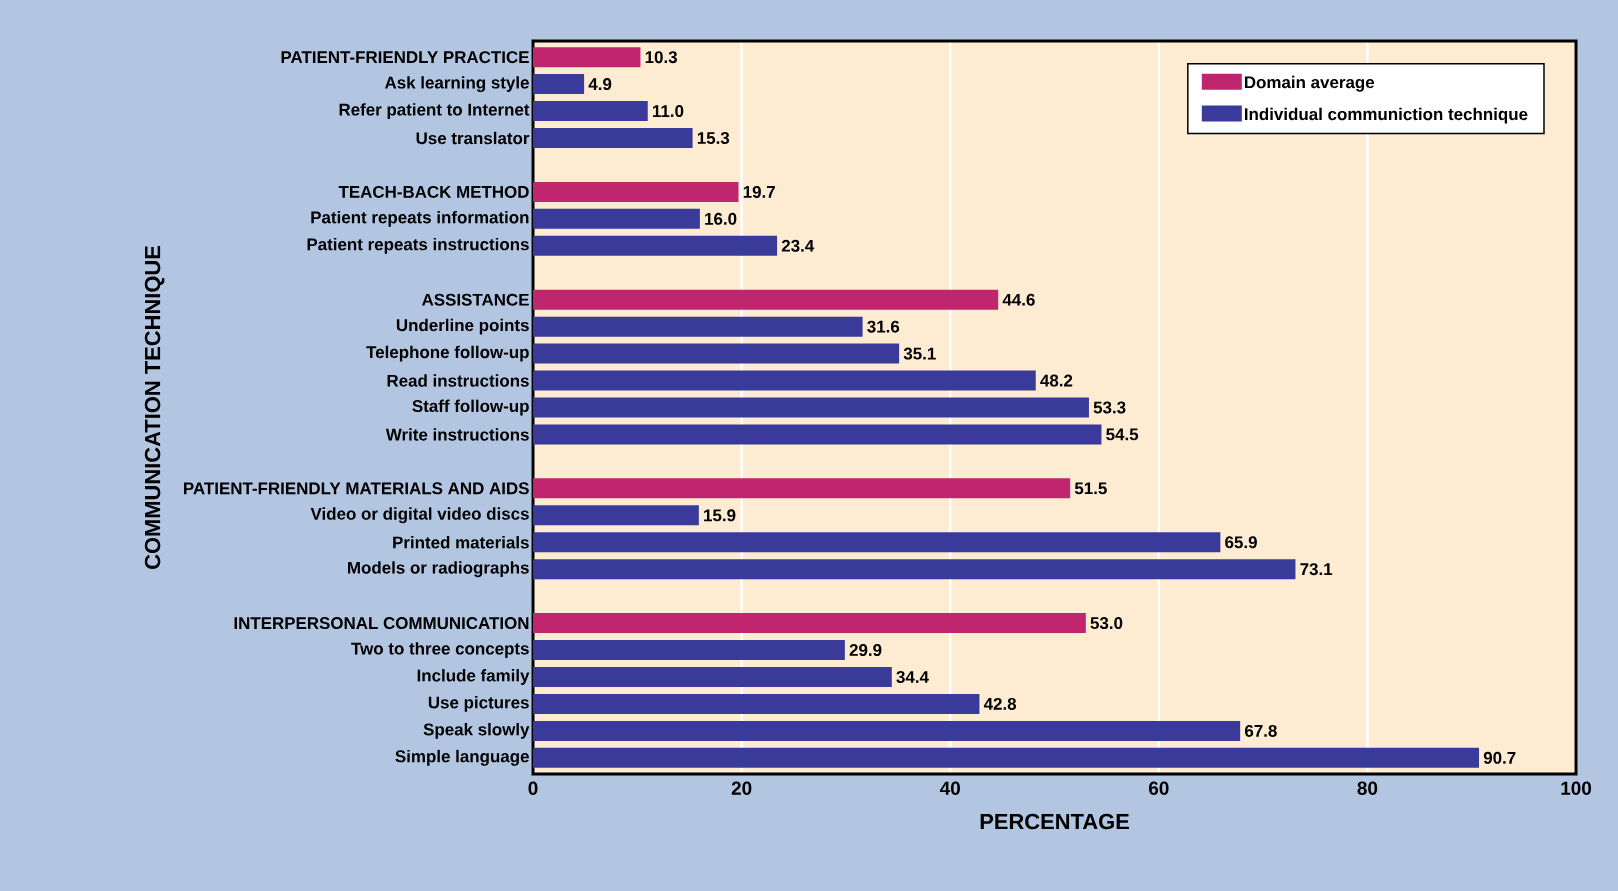 The image size is (1618, 891). What do you see at coordinates (1158, 788) in the screenshot?
I see `x-tick-label: 60` at bounding box center [1158, 788].